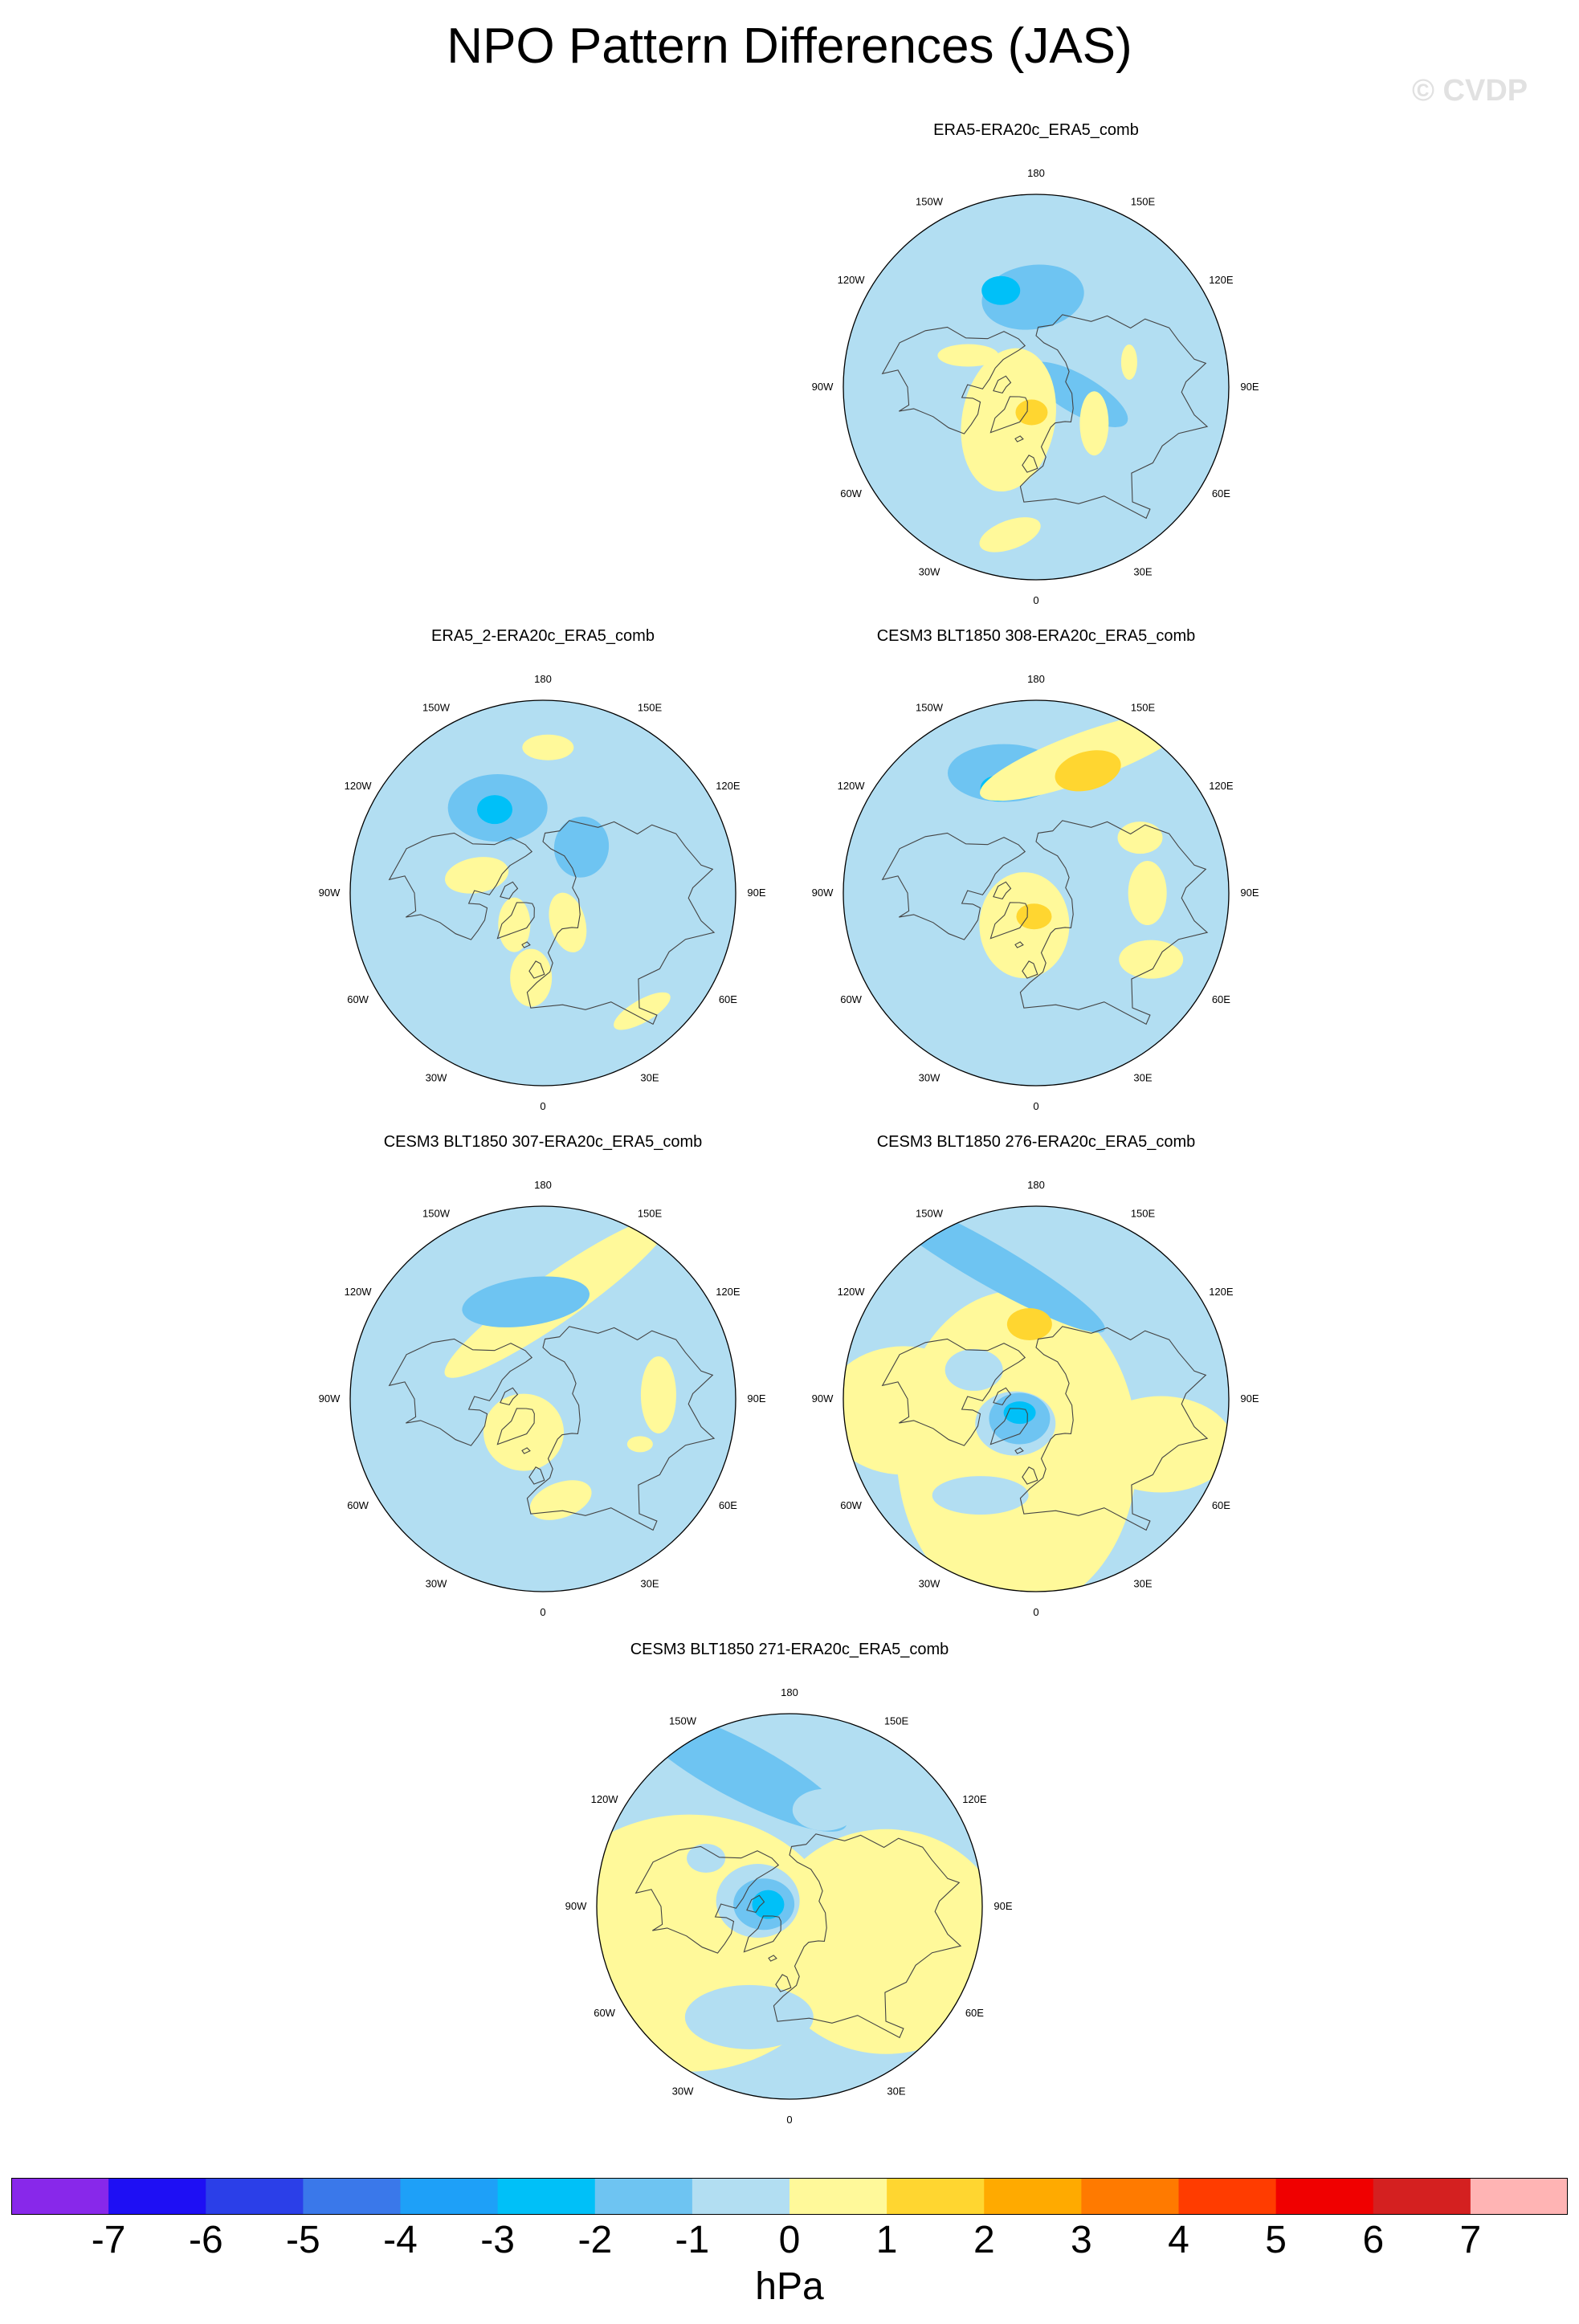 This screenshot has width=1579, height=2324. I want to click on longitude-label: 90W, so click(823, 387).